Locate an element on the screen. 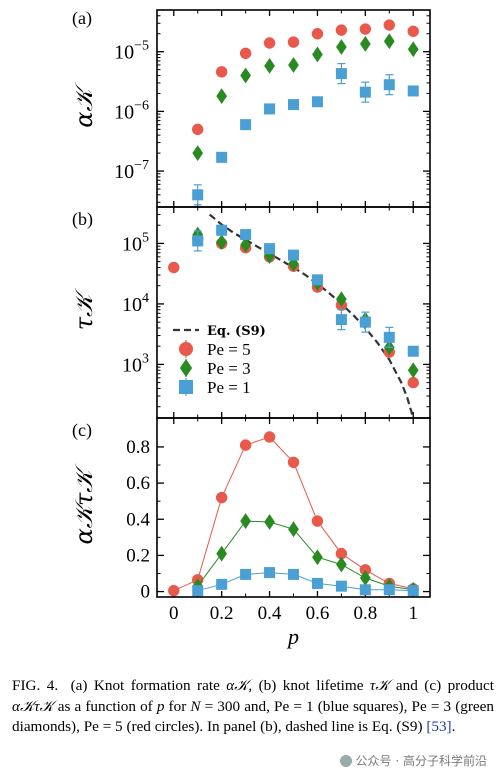 The image size is (503, 777). axes-frame is located at coordinates (293, 507).